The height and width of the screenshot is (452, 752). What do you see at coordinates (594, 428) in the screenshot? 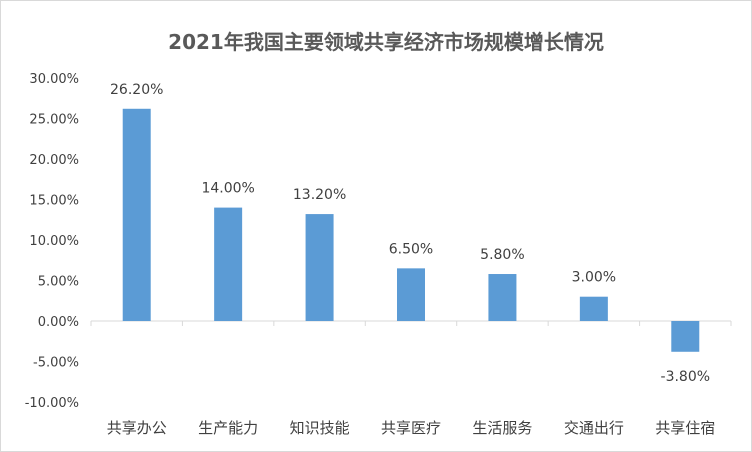
I see `category-label: 交通出行` at bounding box center [594, 428].